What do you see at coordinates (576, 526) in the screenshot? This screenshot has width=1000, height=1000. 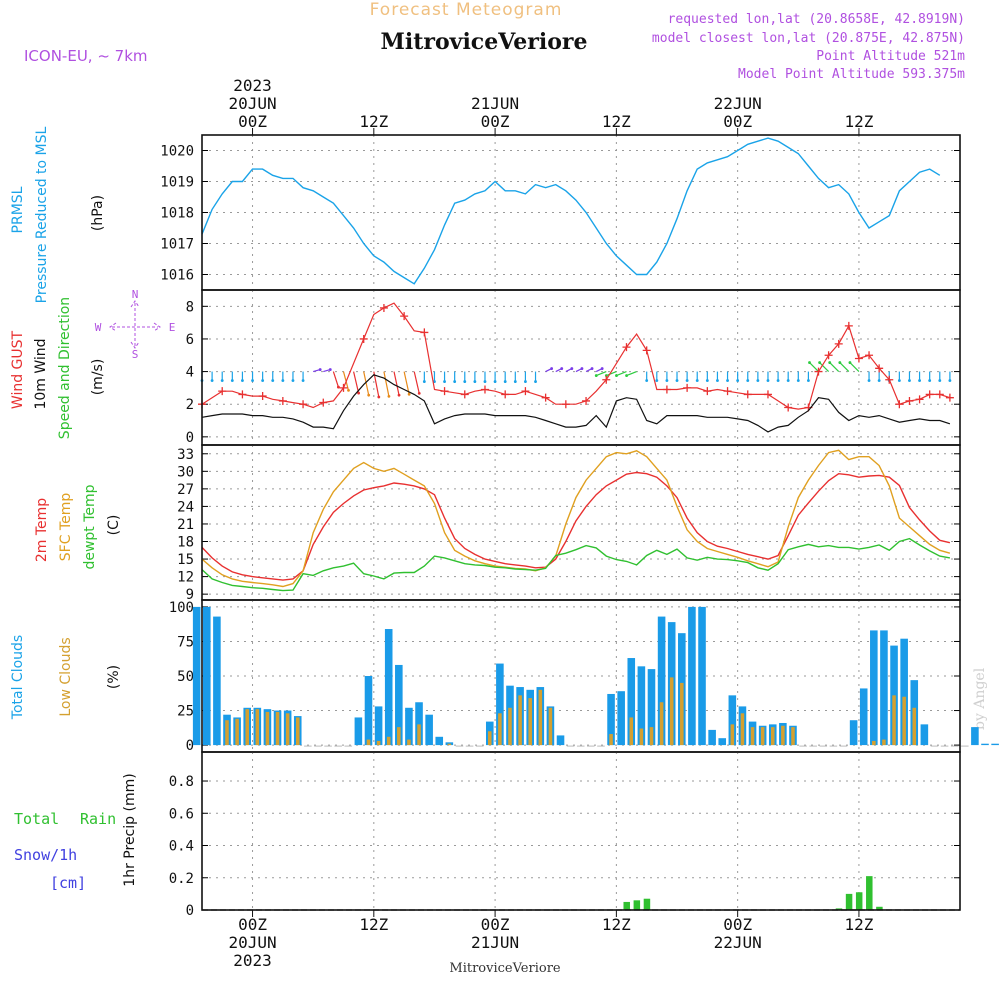 I see `series-2m-temp` at bounding box center [576, 526].